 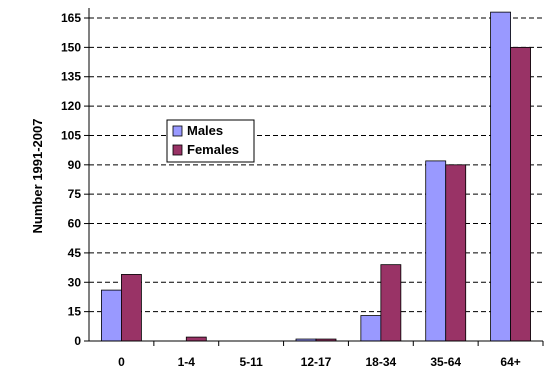 What do you see at coordinates (75, 253) in the screenshot?
I see `y-tick-label: 45` at bounding box center [75, 253].